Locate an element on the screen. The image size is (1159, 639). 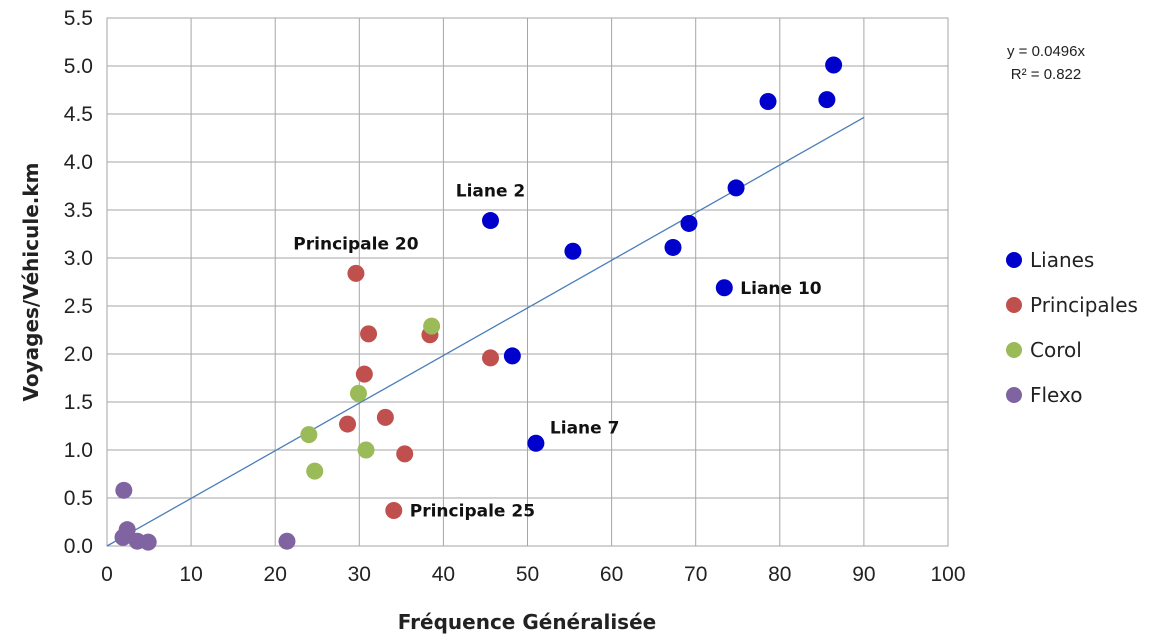
x-tick-label: 30 is located at coordinates (359, 574).